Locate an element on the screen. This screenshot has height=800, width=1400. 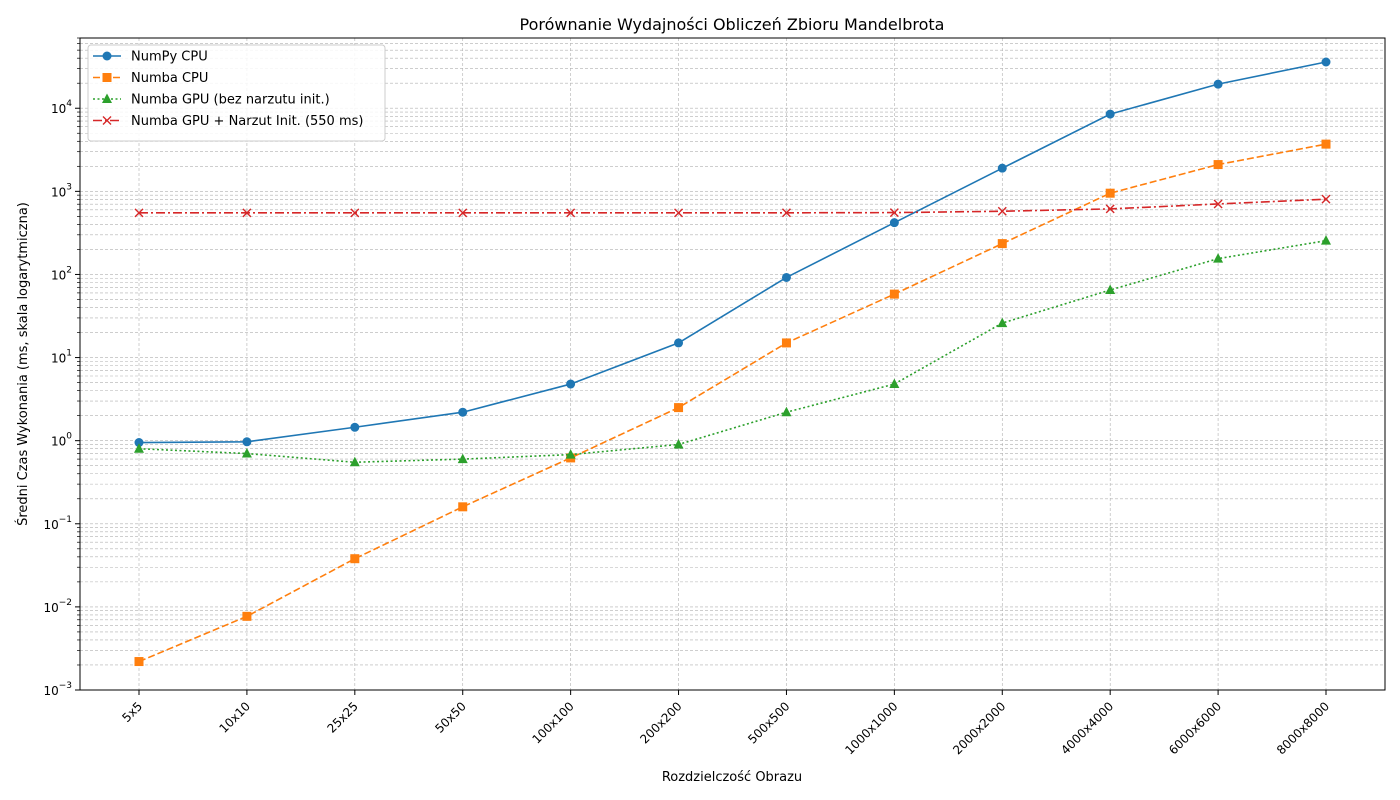
y-axis-ticks: 10⁻³ 10⁻² 10⁻¹ 10⁰ 10¹ 10² 10³ 10⁴ is located at coordinates (61, 367).